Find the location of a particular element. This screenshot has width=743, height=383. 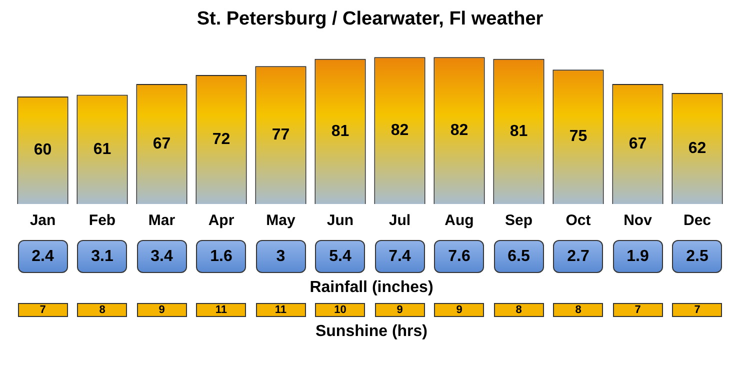

data-label: 7.4 is located at coordinates (399, 256).